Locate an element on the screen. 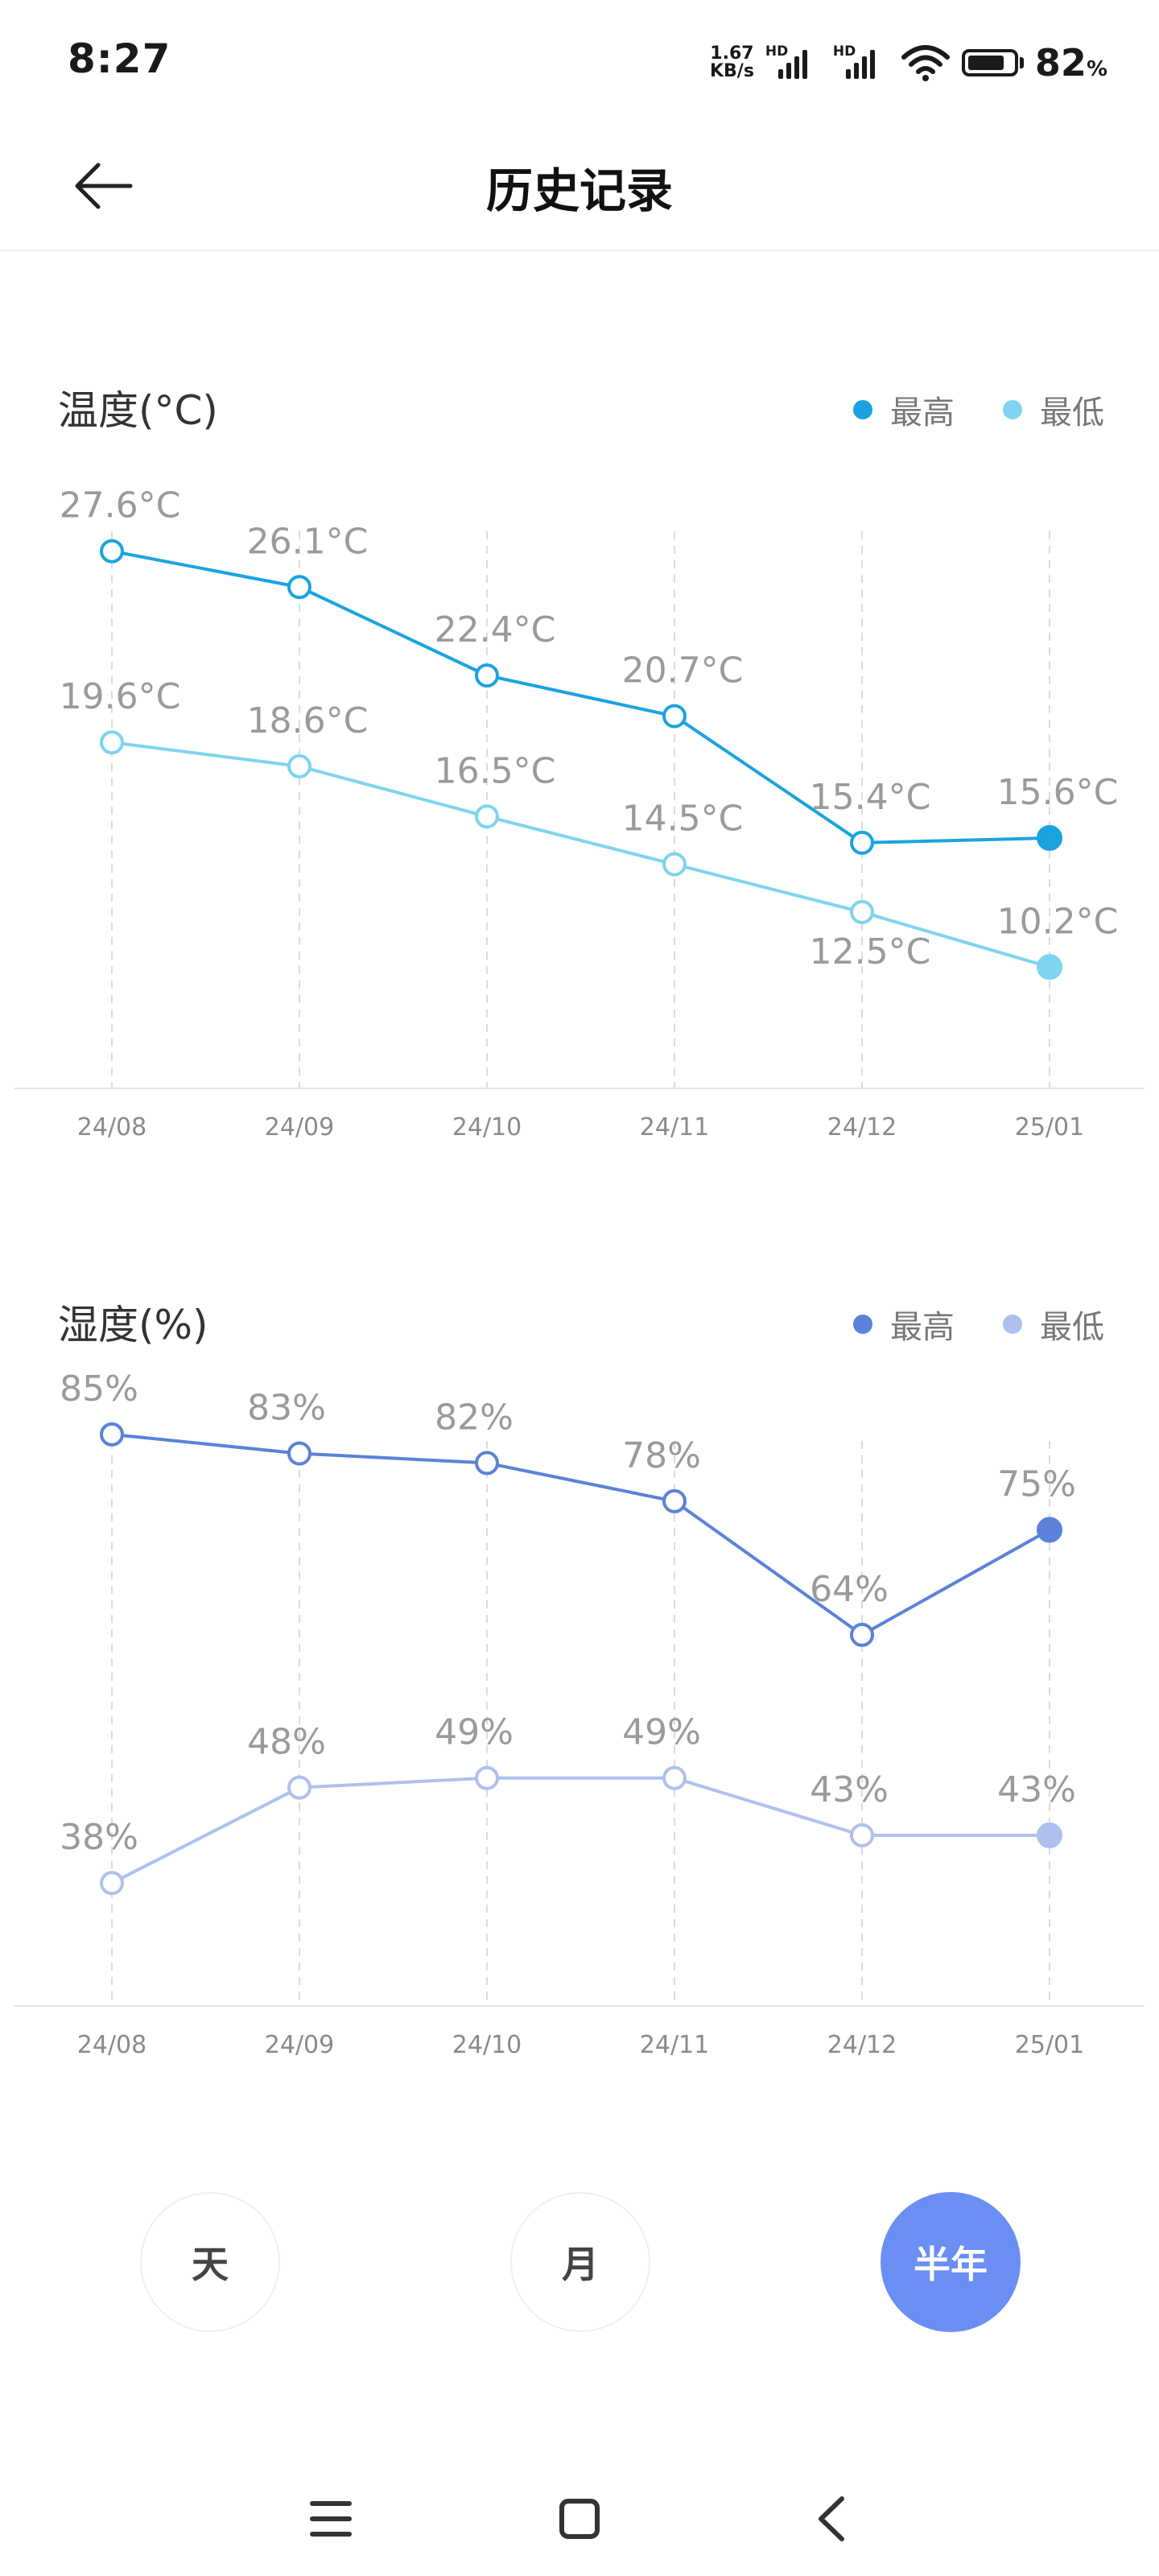  data-label: 16.5°C is located at coordinates (495, 770).